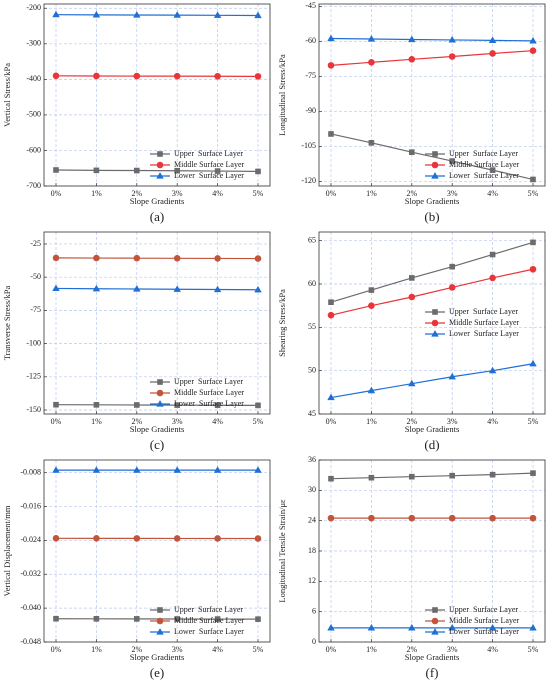 The height and width of the screenshot is (684, 550). What do you see at coordinates (157, 672) in the screenshot?
I see `caption: (e)` at bounding box center [157, 672].